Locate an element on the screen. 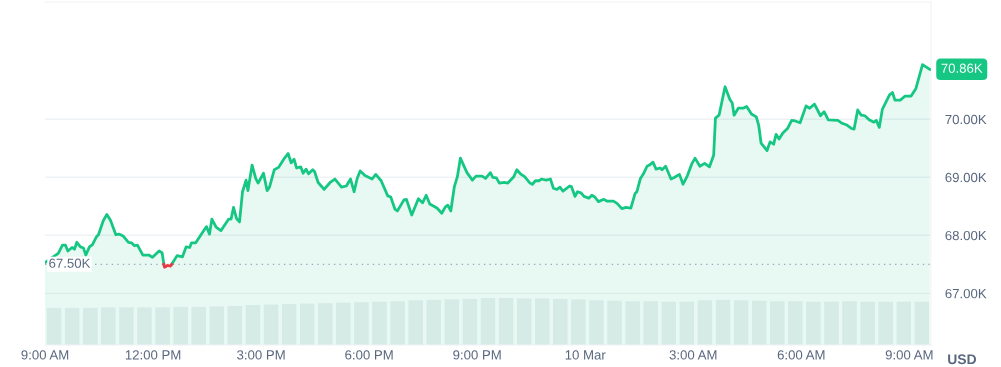 This screenshot has height=367, width=1001. x-tick-label: 6:00 AM is located at coordinates (801, 355).